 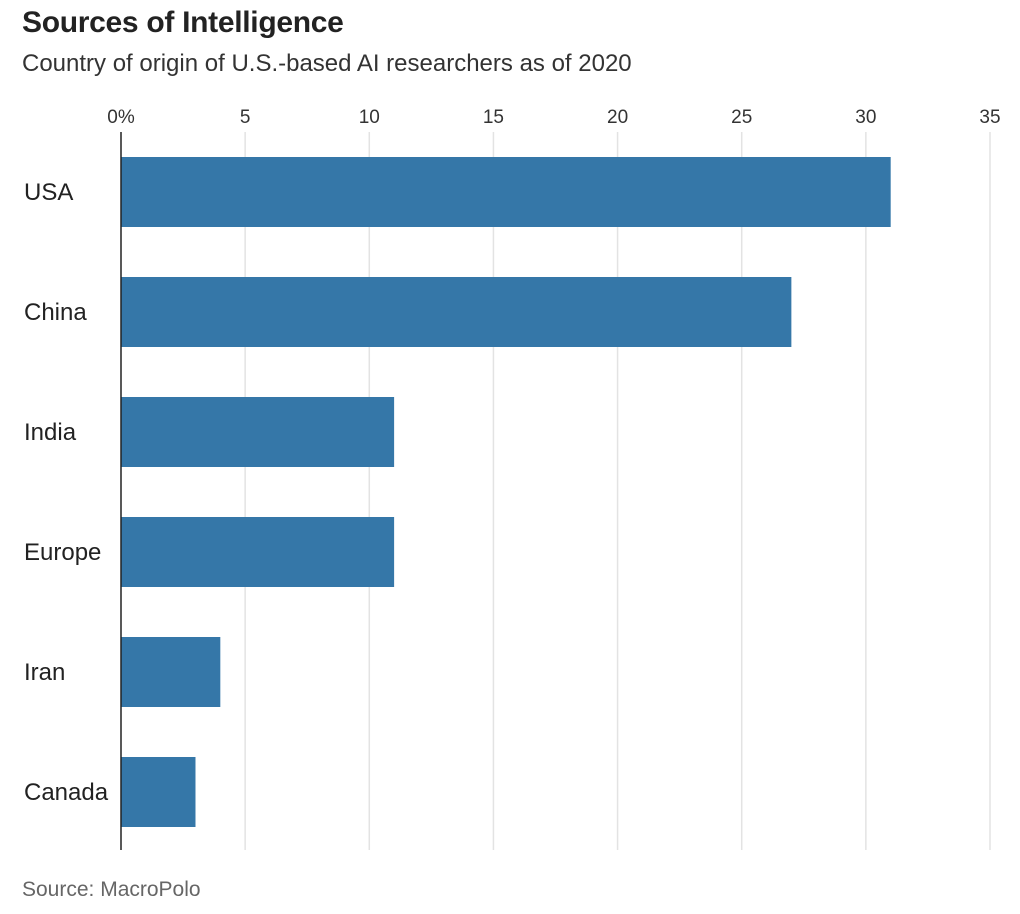 What do you see at coordinates (44, 672) in the screenshot?
I see `category-label: Iran` at bounding box center [44, 672].